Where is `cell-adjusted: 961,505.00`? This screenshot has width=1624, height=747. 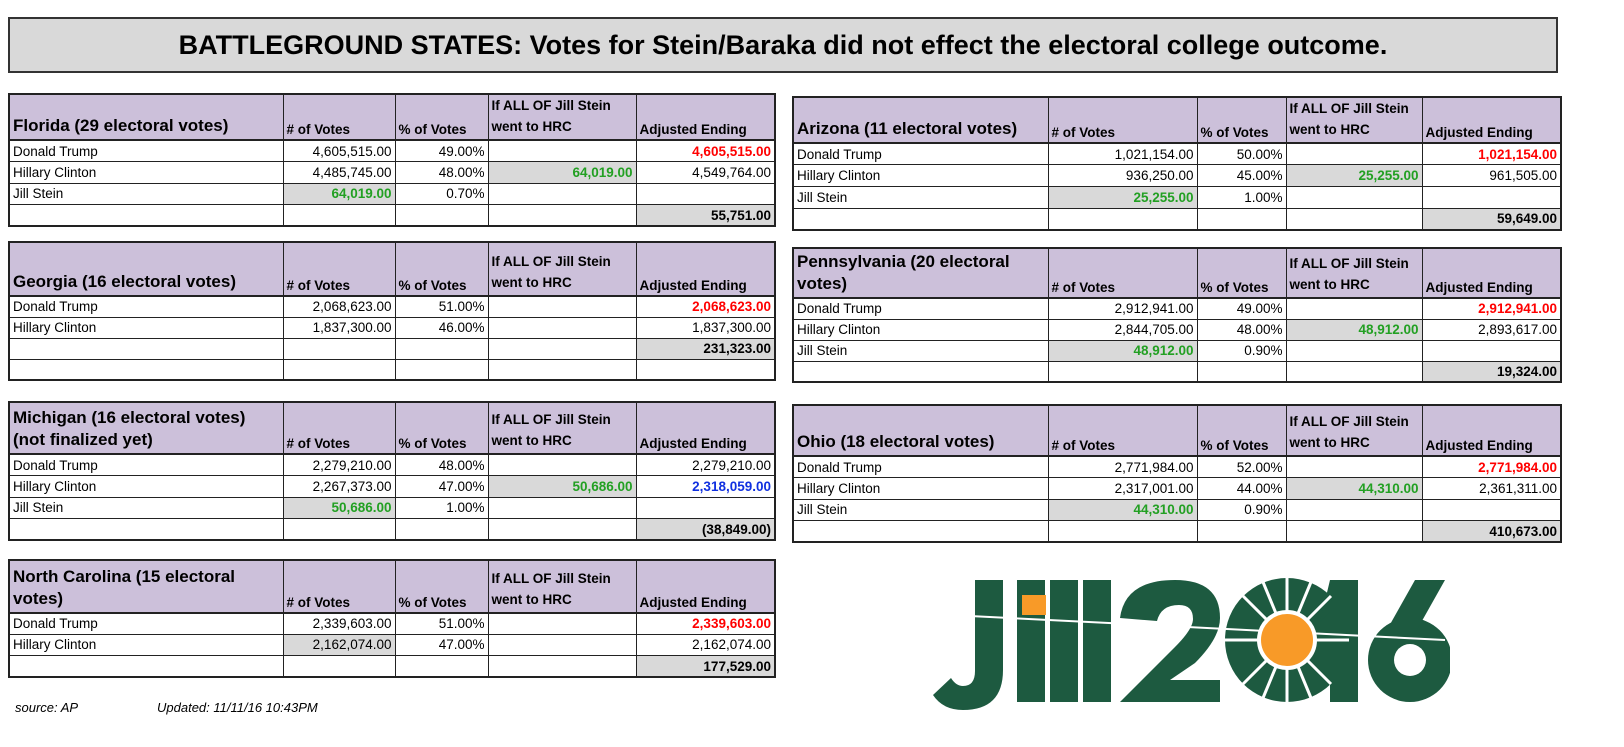
cell-adjusted: 961,505.00 is located at coordinates (1491, 175).